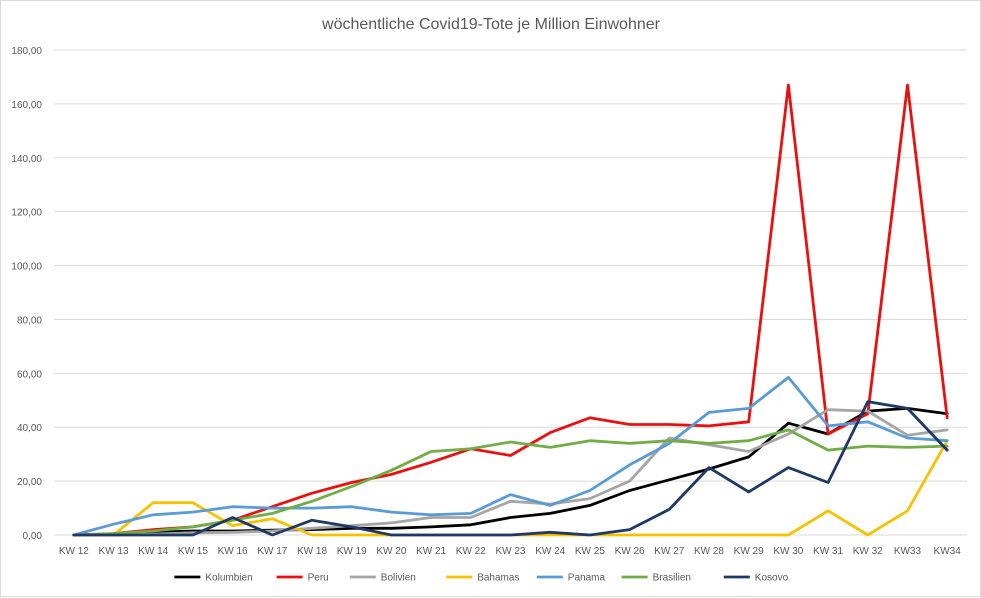 The width and height of the screenshot is (981, 598). What do you see at coordinates (550, 551) in the screenshot?
I see `x-tick-label: KW 24` at bounding box center [550, 551].